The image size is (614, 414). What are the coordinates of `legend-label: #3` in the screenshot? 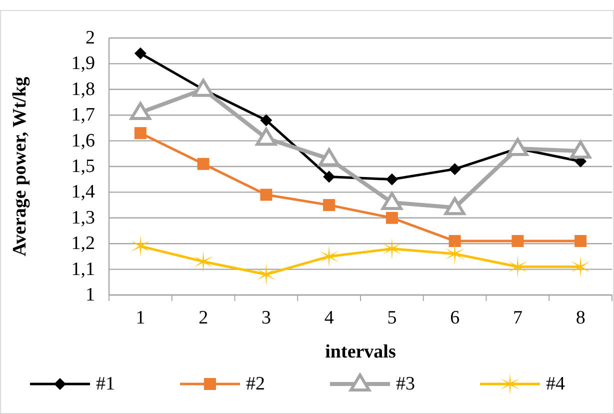 It's located at (405, 384).